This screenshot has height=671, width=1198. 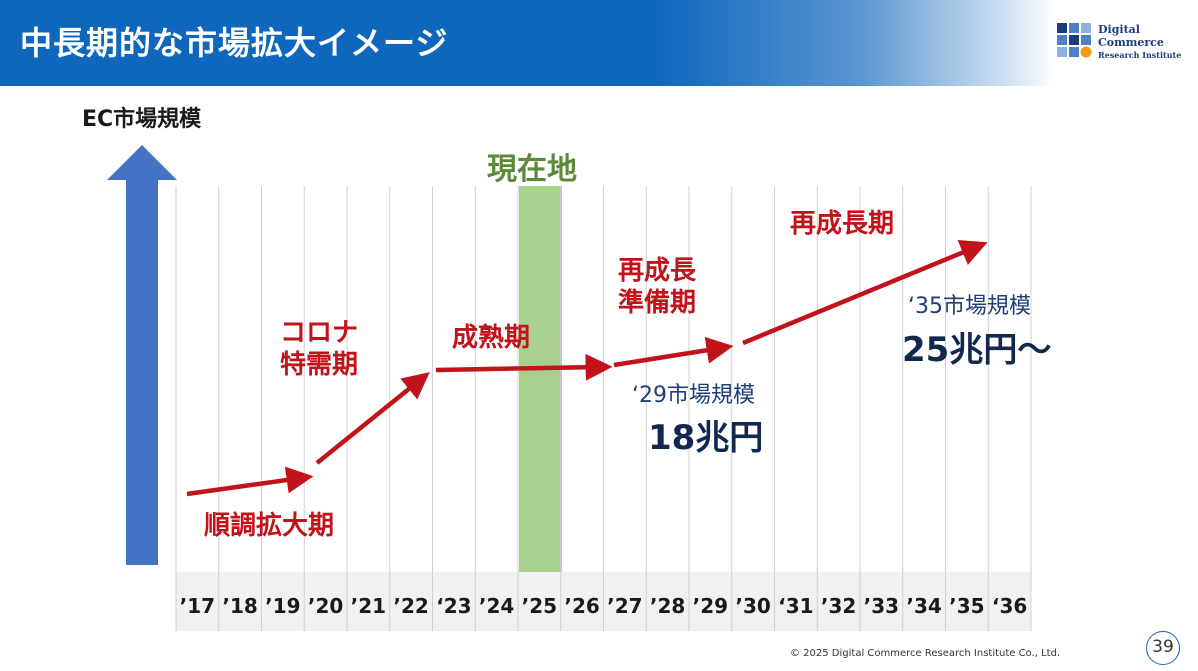 What do you see at coordinates (923, 606) in the screenshot?
I see `year-tick-label: ’34` at bounding box center [923, 606].